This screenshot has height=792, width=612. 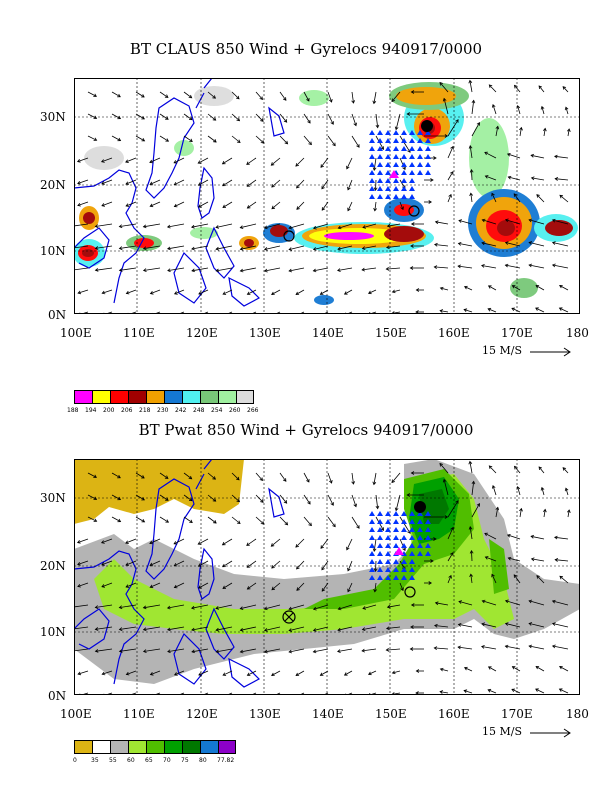 What do you see at coordinates (139, 333) in the screenshot?
I see `map1-lon-label: 110E` at bounding box center [139, 333].